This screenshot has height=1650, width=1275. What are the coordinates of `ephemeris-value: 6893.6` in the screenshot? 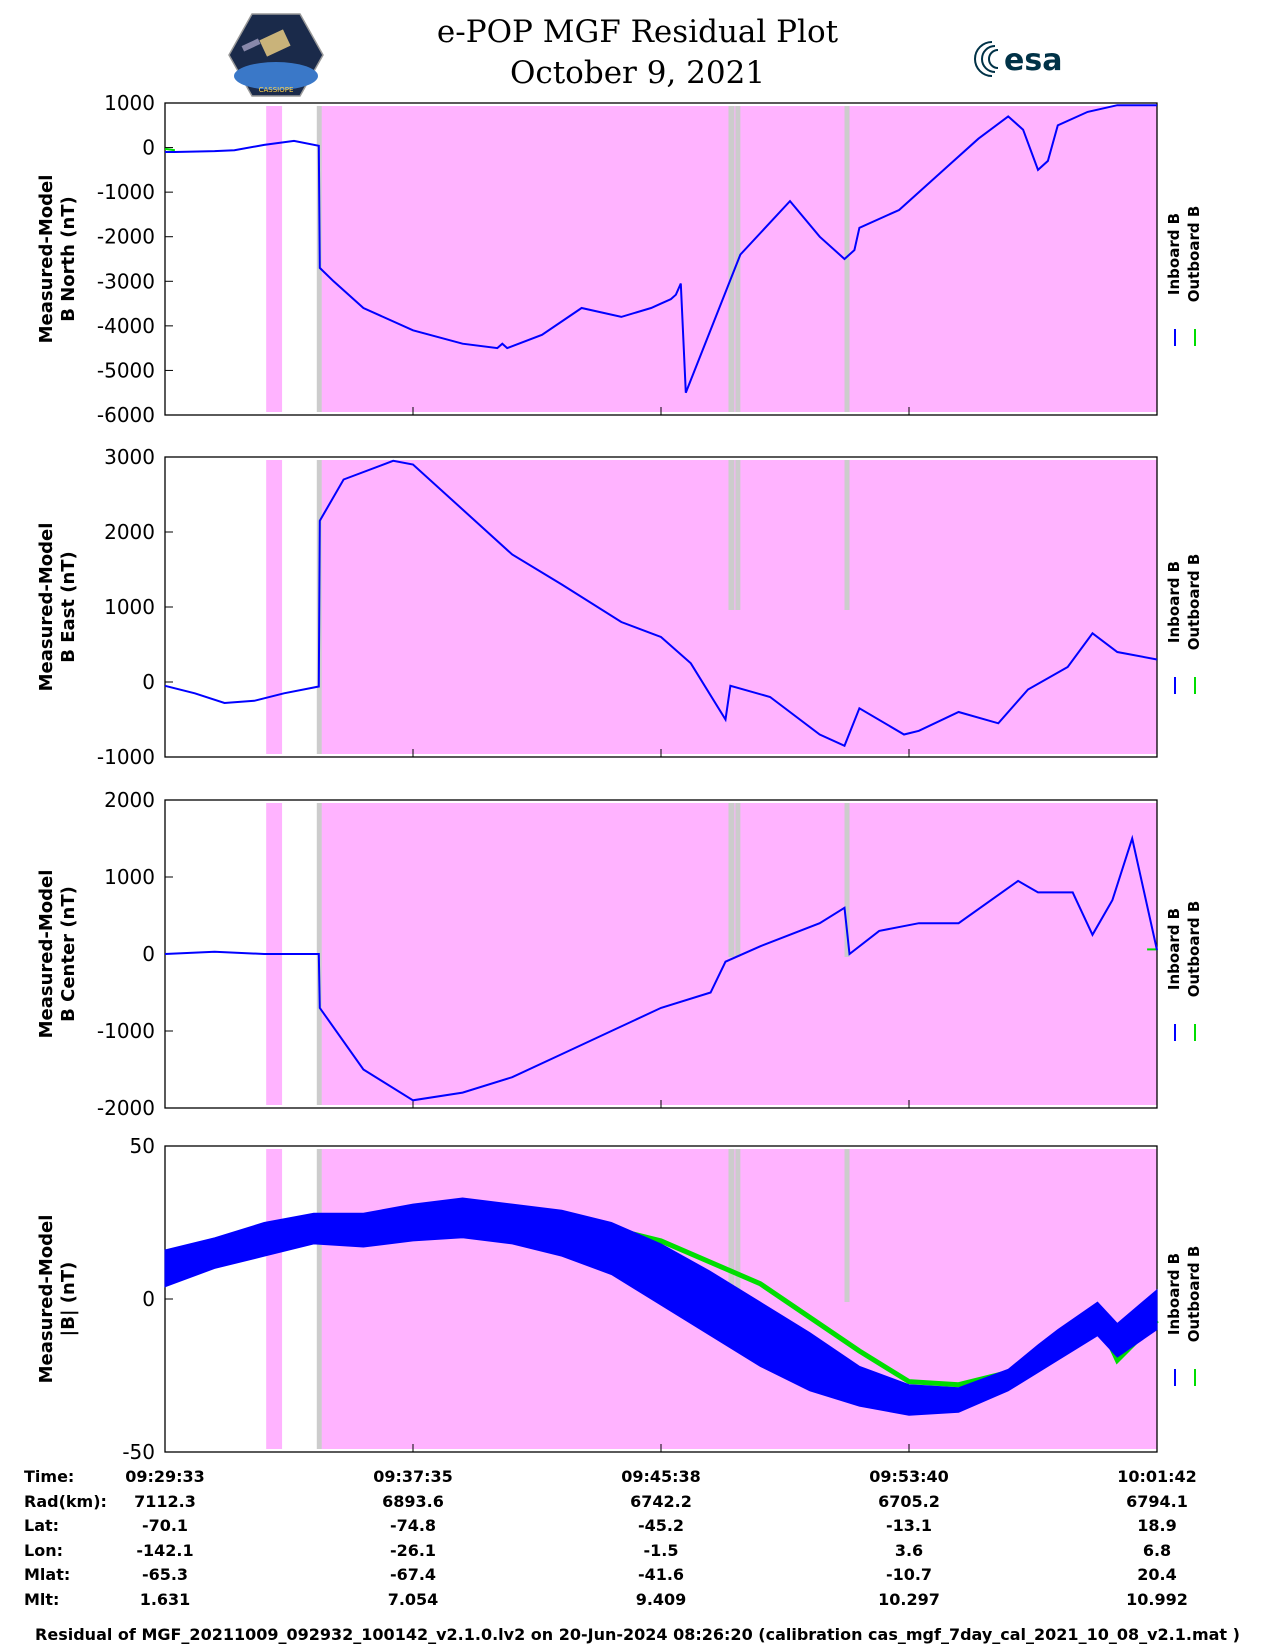 It's located at (413, 1501).